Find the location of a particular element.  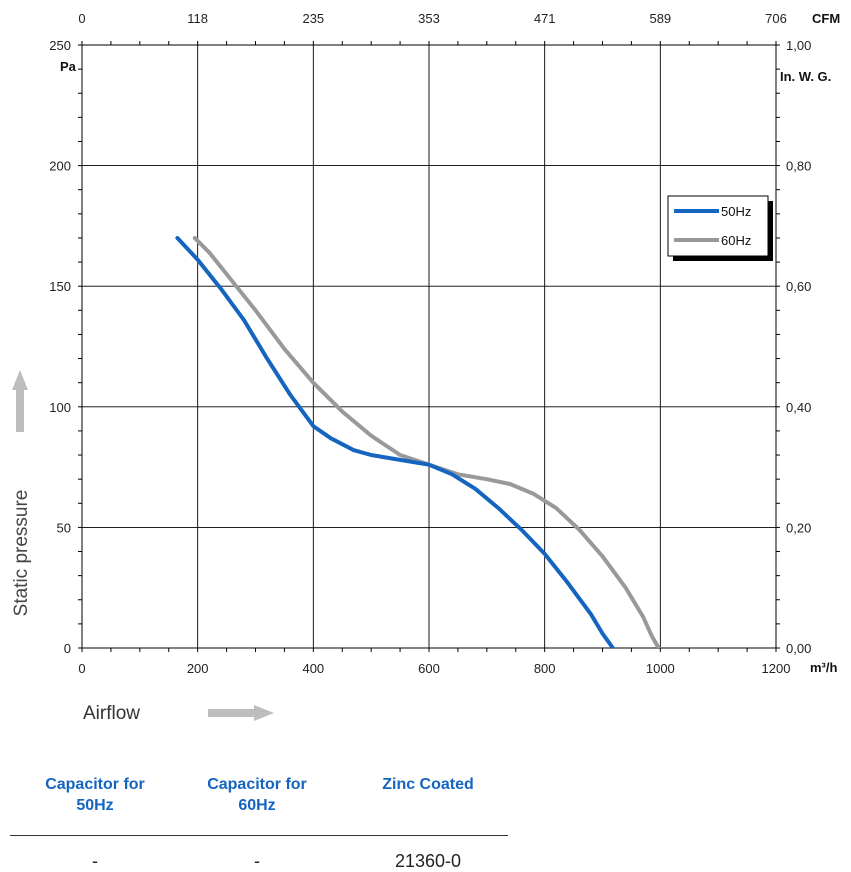

y-tick-label: 200 is located at coordinates (60, 166).